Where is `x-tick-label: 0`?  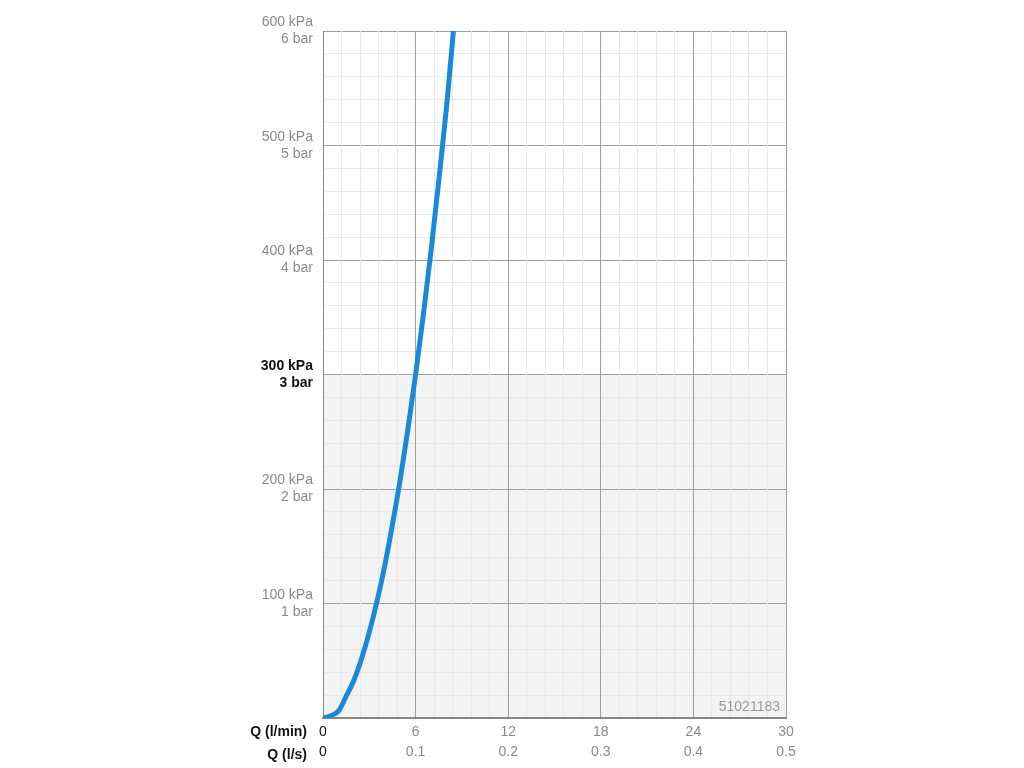 x-tick-label: 0 is located at coordinates (323, 731).